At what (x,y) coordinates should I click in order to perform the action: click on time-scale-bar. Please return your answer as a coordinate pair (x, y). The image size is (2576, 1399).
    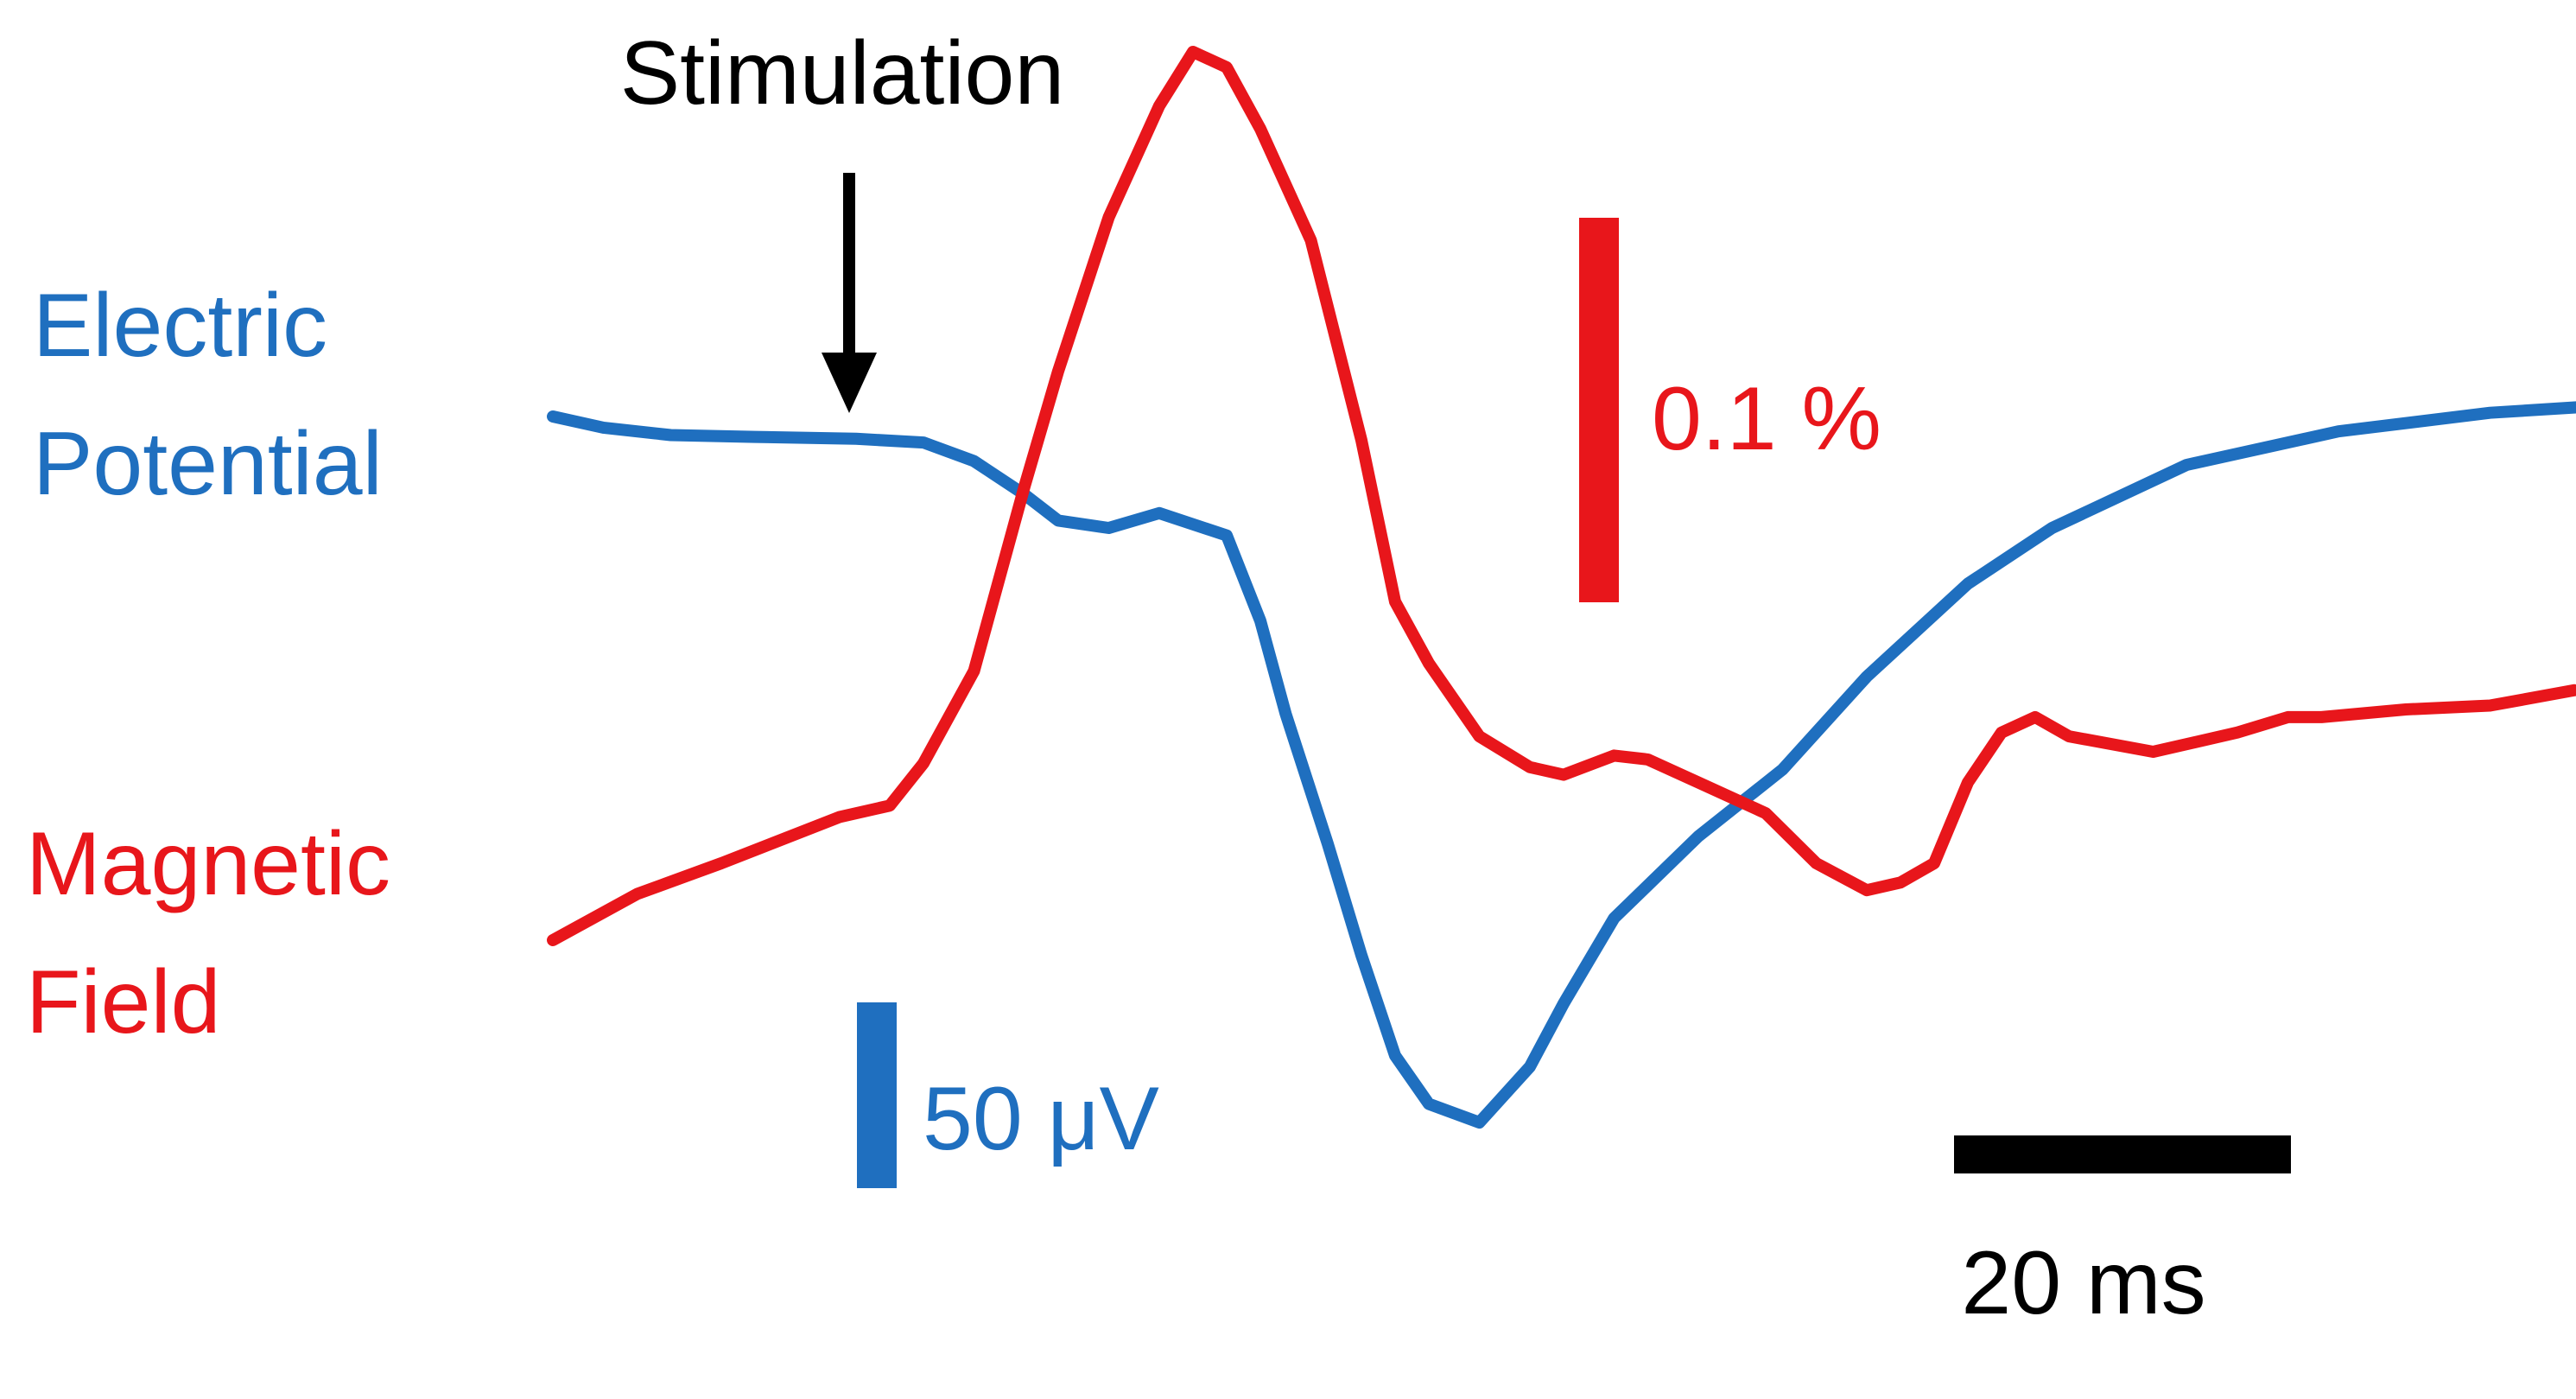
    Looking at the image, I should click on (2122, 1154).